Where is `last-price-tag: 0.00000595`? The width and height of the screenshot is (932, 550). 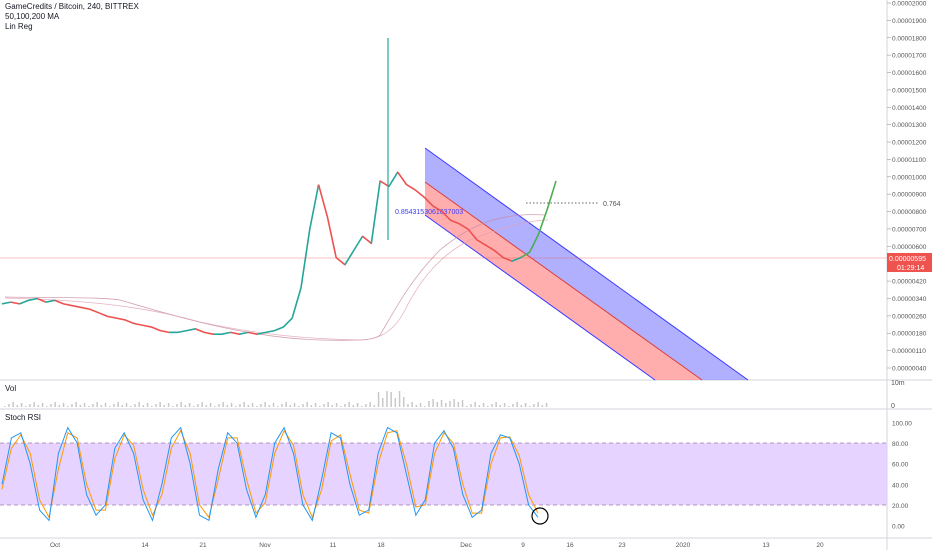
last-price-tag: 0.00000595 is located at coordinates (907, 259).